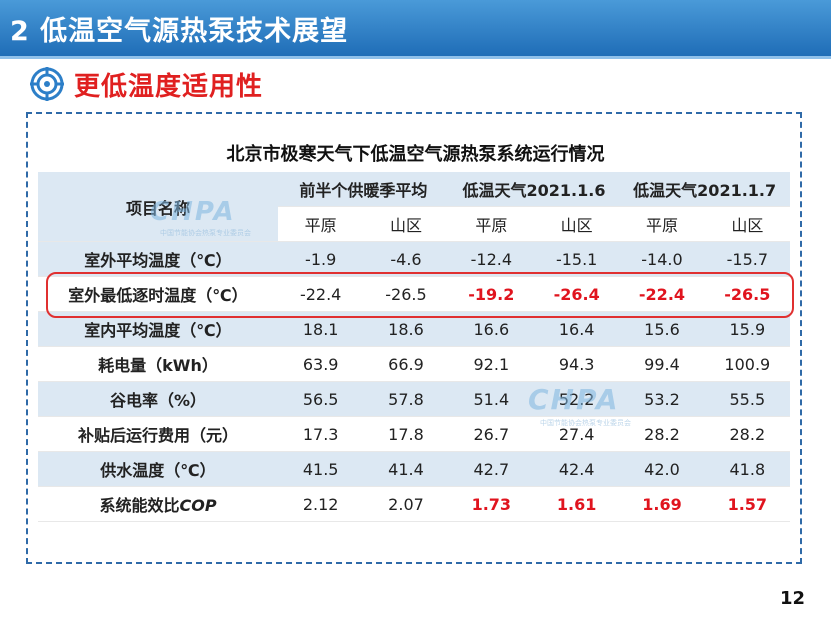 The width and height of the screenshot is (831, 622). I want to click on table-cell: 51.4, so click(491, 399).